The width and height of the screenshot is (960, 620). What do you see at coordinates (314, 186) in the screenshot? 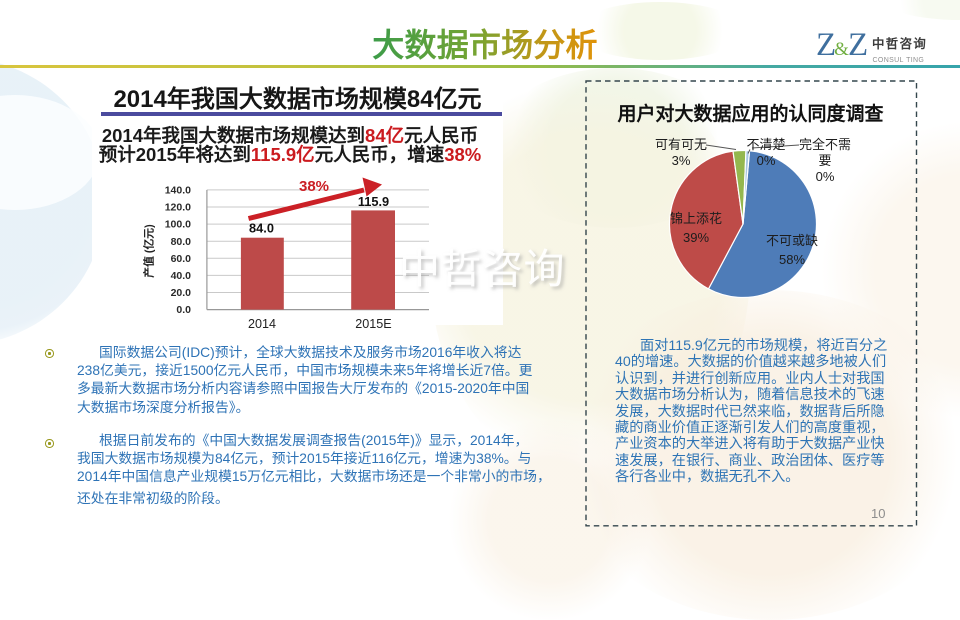
I see `svg-text: 38%` at bounding box center [314, 186].